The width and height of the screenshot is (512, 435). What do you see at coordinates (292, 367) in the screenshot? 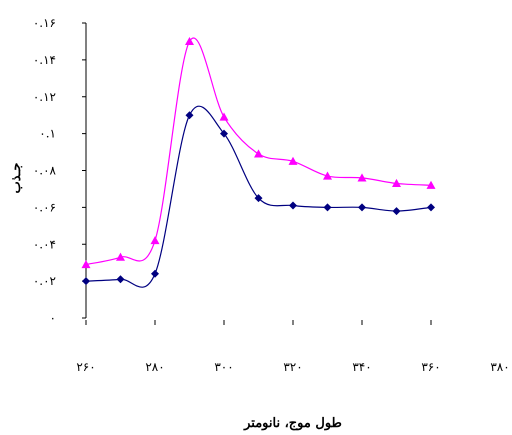
I see `x-tick-label: ۳۲۰` at bounding box center [292, 367].